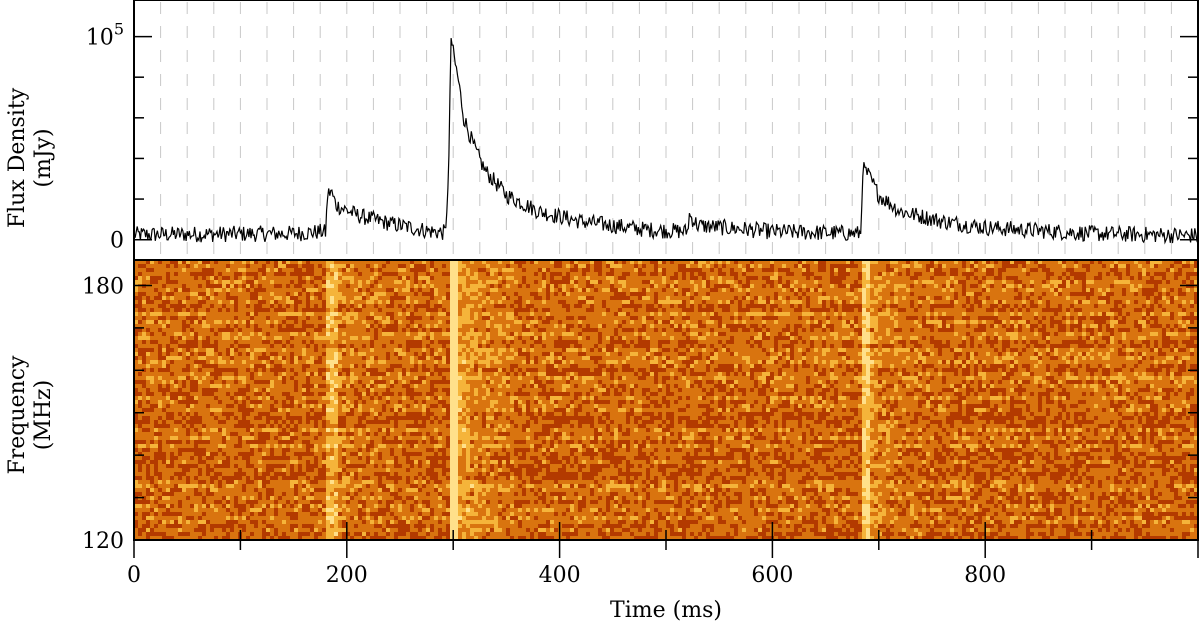 This screenshot has height=628, width=1200. What do you see at coordinates (117, 241) in the screenshot?
I see `flux-ytick-label: 0` at bounding box center [117, 241].